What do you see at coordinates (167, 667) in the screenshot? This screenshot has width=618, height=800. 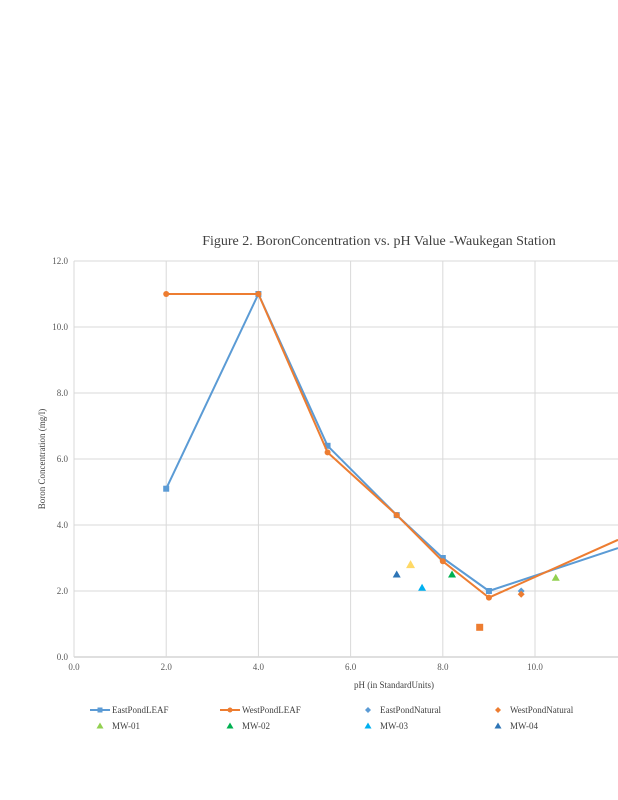 I see `x-tick-label: 2.0` at bounding box center [167, 667].